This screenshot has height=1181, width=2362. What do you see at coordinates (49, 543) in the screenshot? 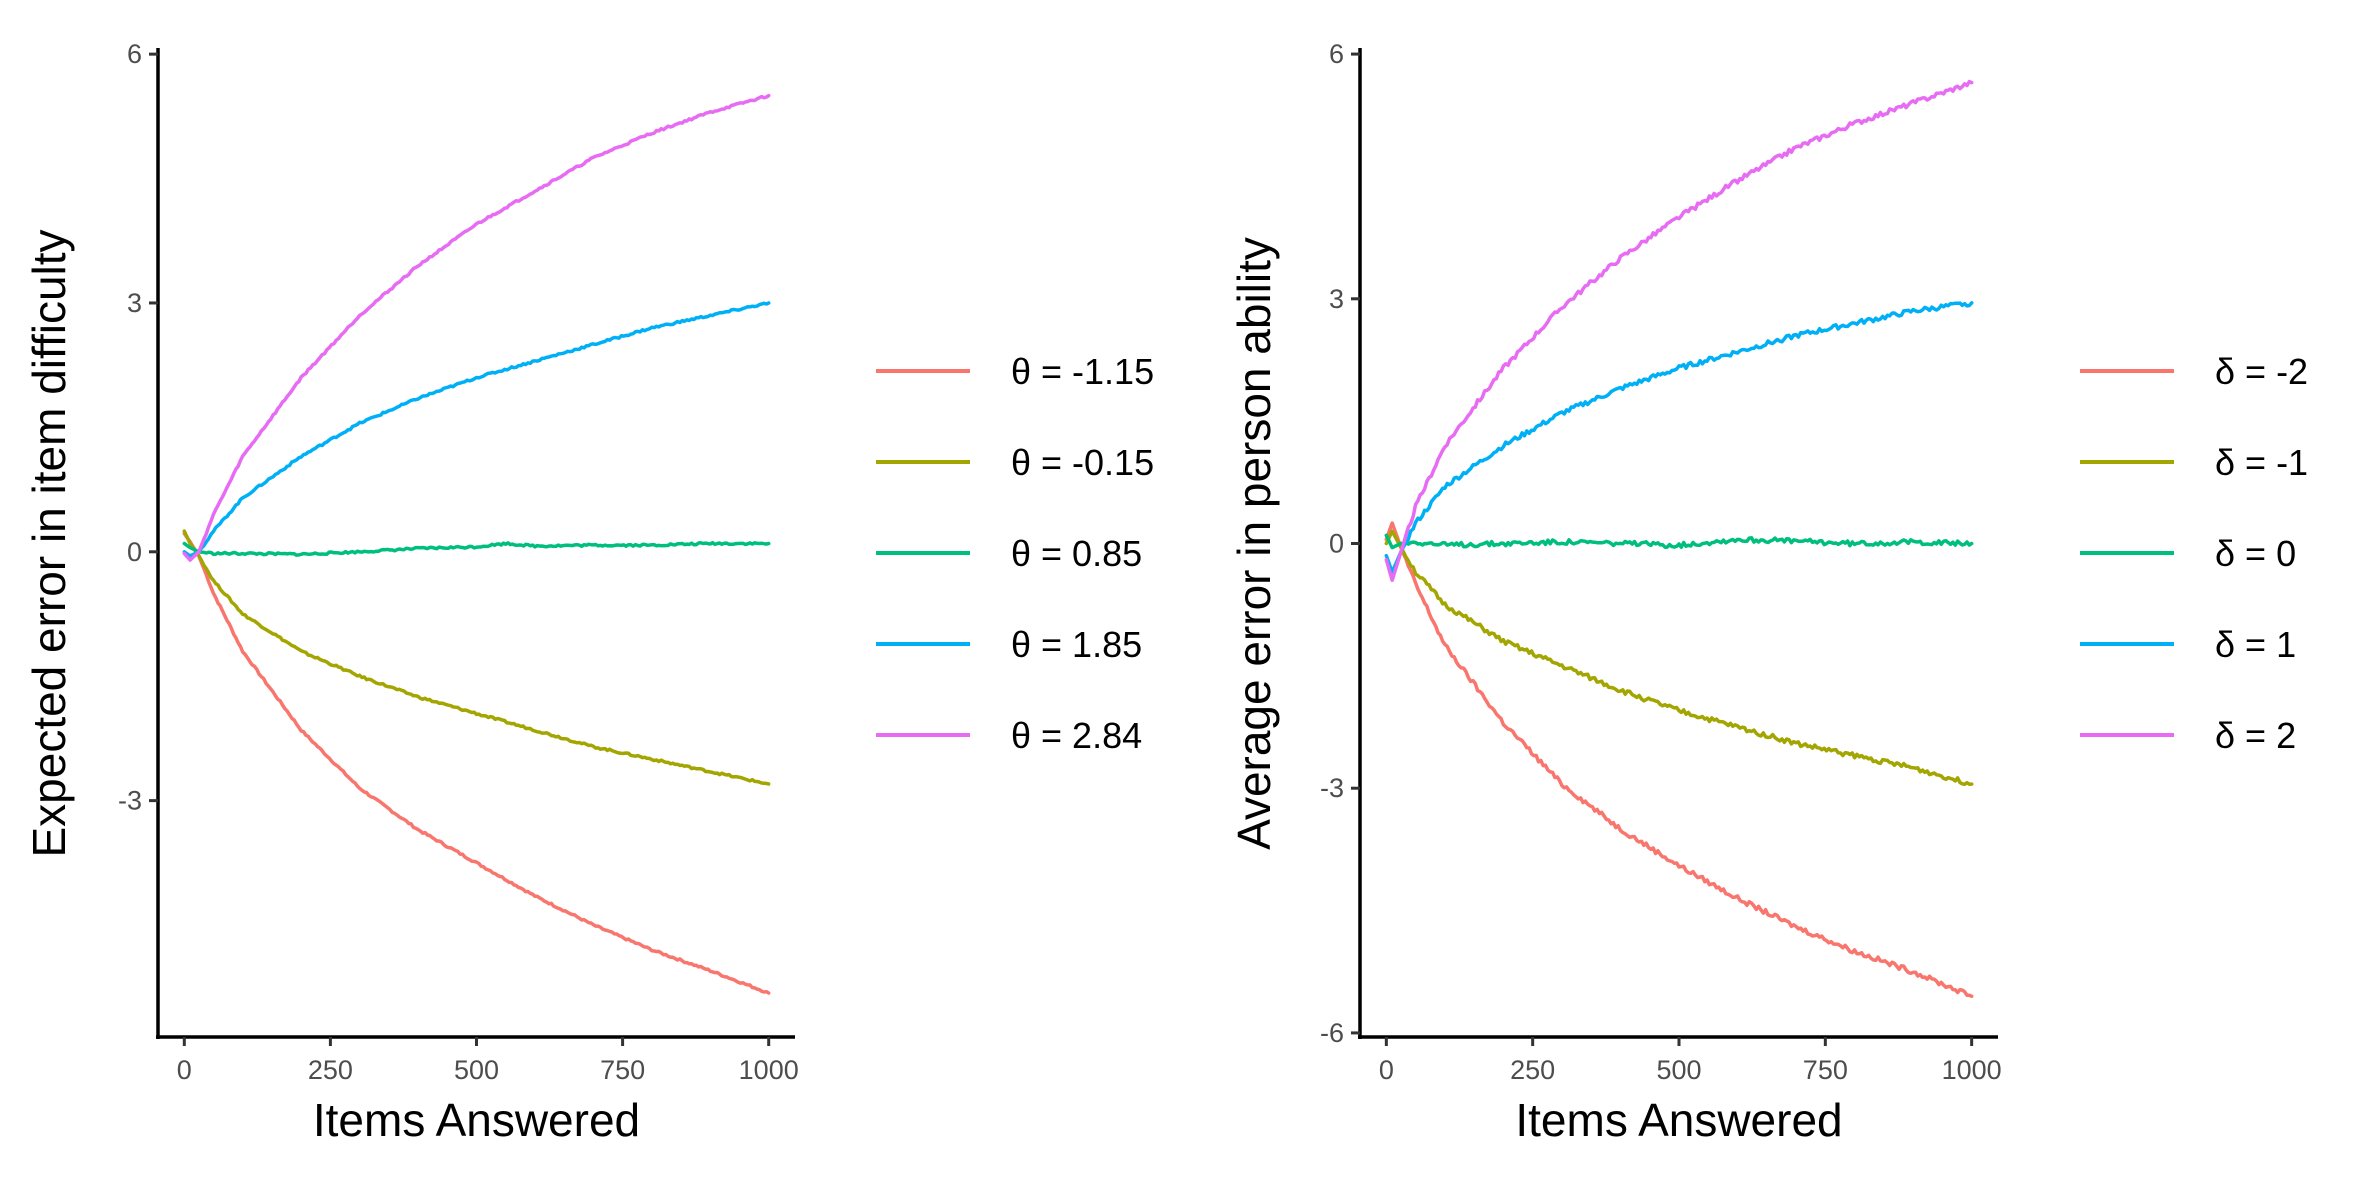
I see `y-axis-title: Expected error in item difficulty` at bounding box center [49, 543].